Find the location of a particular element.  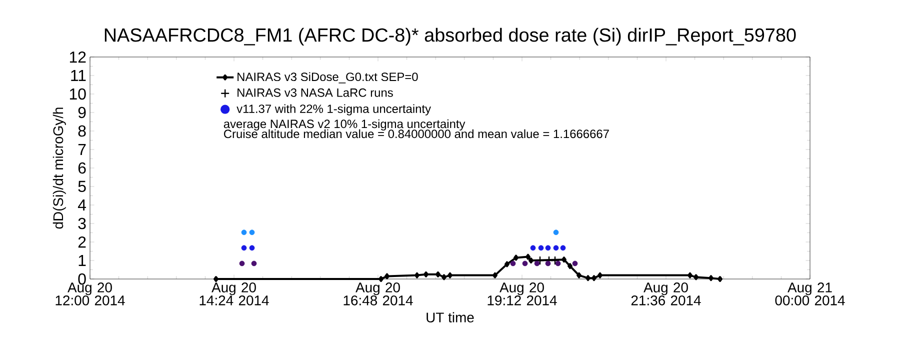

x-axis-title: UT time is located at coordinates (450, 317).